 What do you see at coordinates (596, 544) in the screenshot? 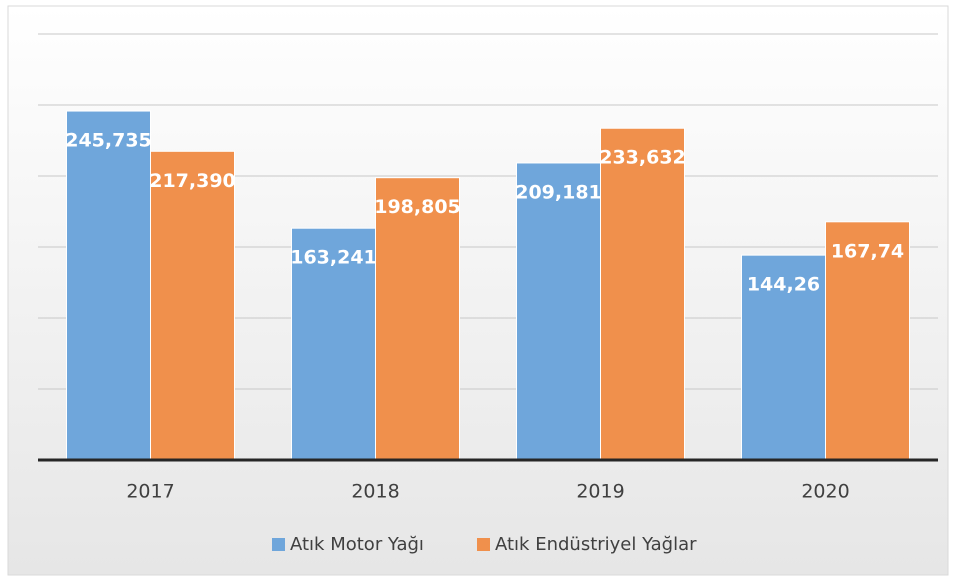
I see `legend-label: Atık Endüstriyel Yağlar` at bounding box center [596, 544].